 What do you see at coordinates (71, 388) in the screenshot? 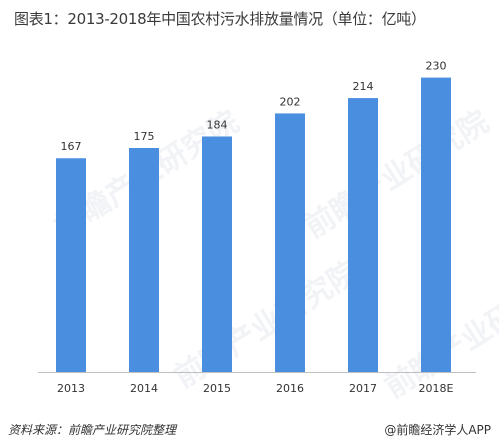
I see `x-tick-label: 2013` at bounding box center [71, 388].